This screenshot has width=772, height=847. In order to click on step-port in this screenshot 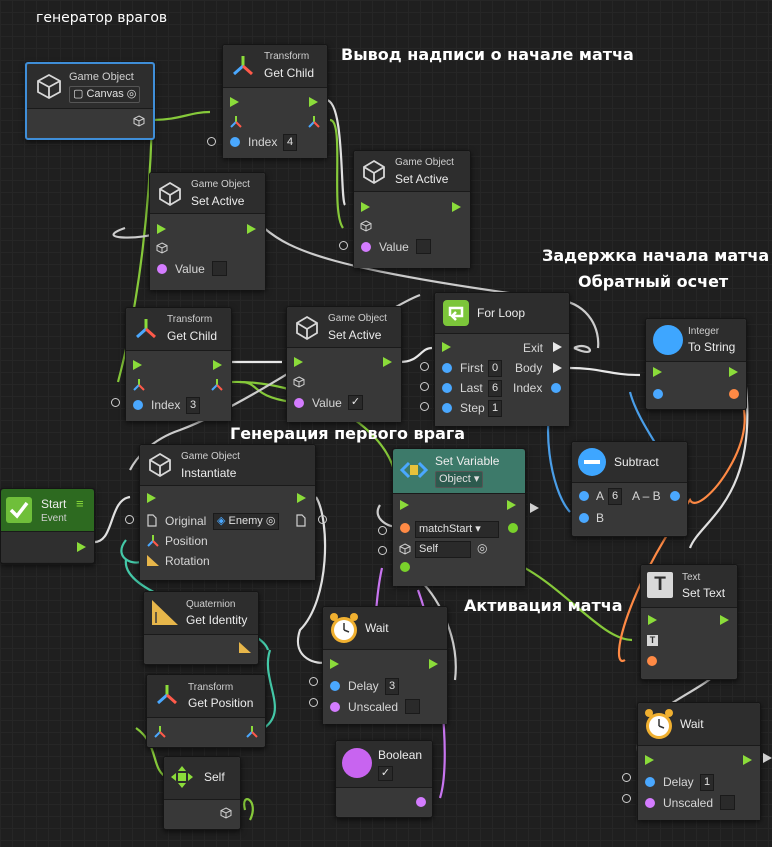, I will do `click(447, 408)`.